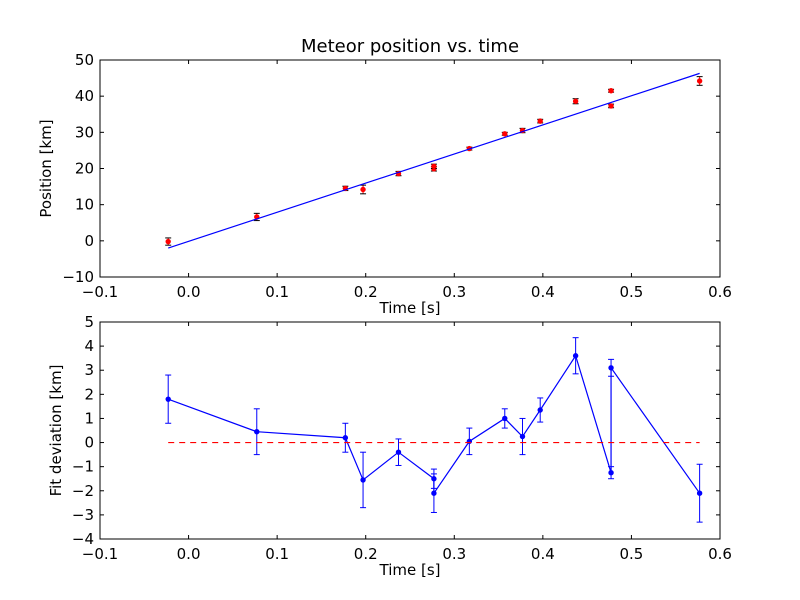  I want to click on y-tick-label: −2, so click(83, 491).